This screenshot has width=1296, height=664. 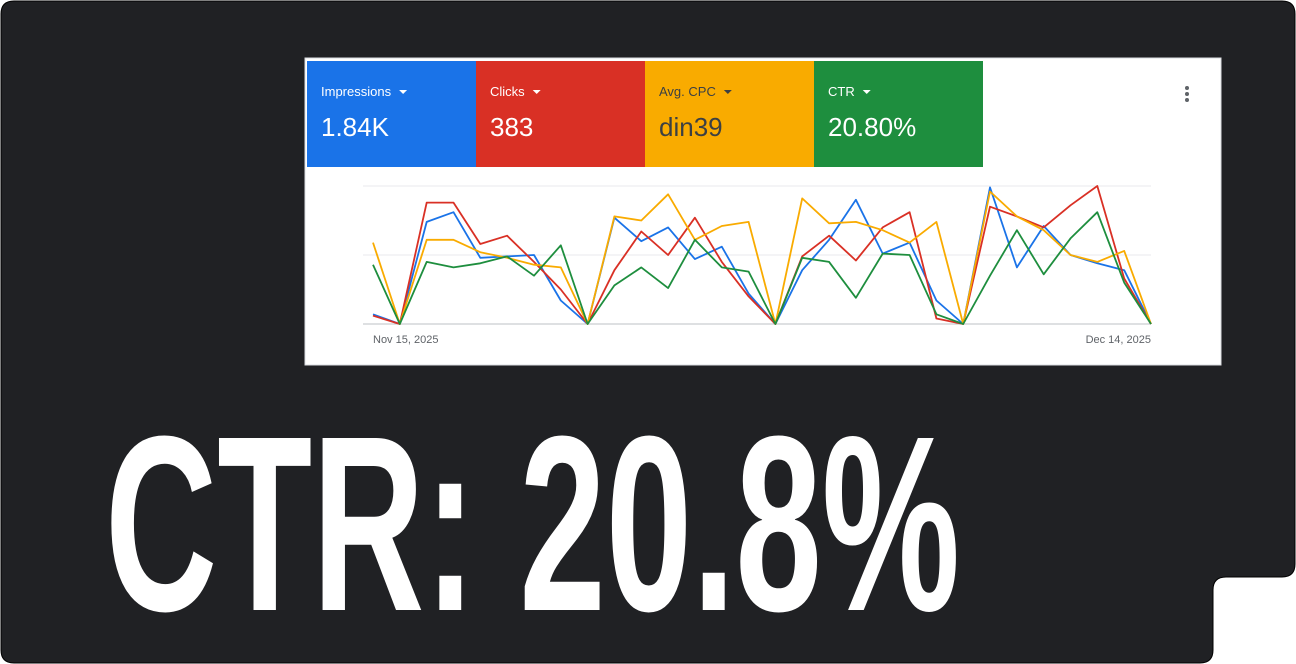 What do you see at coordinates (841, 91) in the screenshot?
I see `legend-label: CTR` at bounding box center [841, 91].